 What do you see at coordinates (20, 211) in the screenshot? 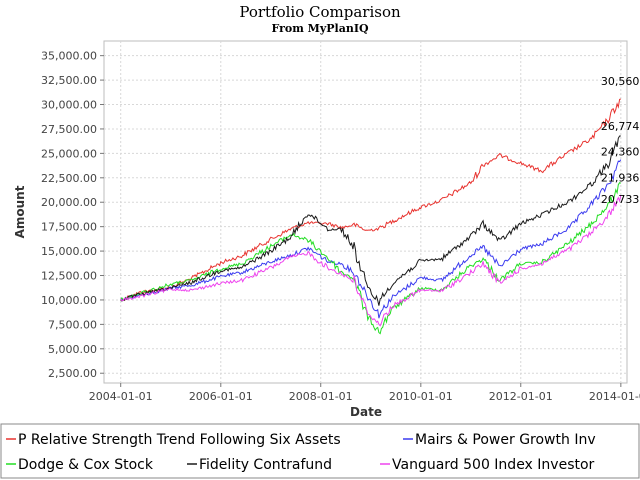
I see `y-axis-label: Amount` at bounding box center [20, 211].